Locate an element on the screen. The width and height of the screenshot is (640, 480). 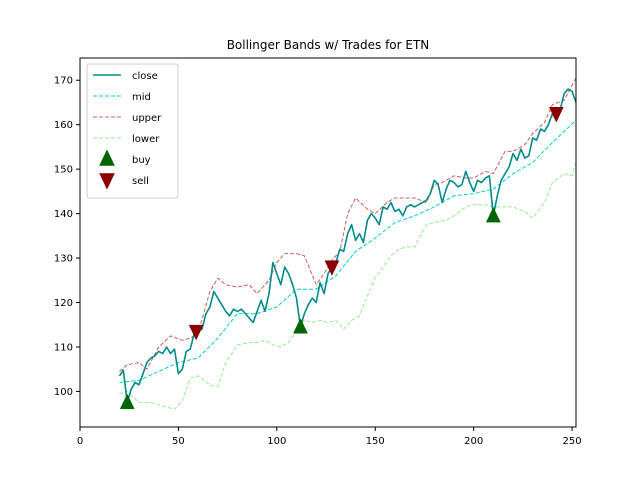
legend-mid-label: mid is located at coordinates (141, 97).